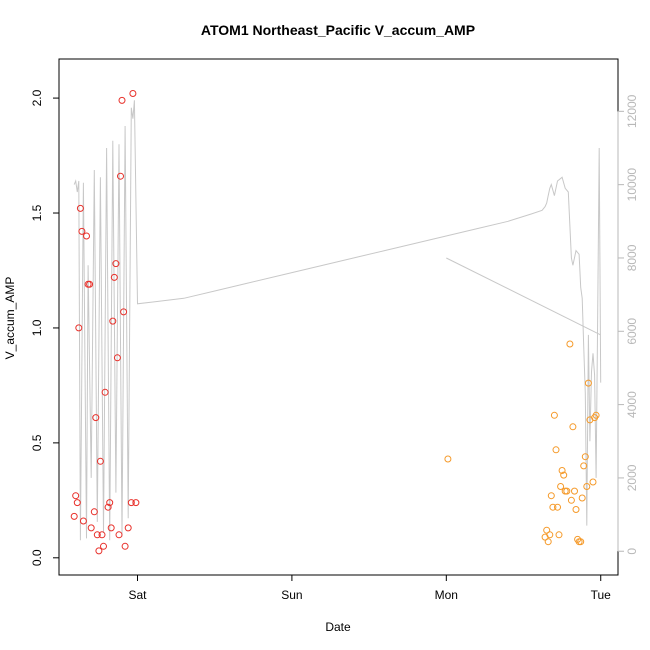  Describe the element at coordinates (338, 30) in the screenshot. I see `chart-title: ATOM1 Northeast_Pacific V_accum_AMP` at that location.